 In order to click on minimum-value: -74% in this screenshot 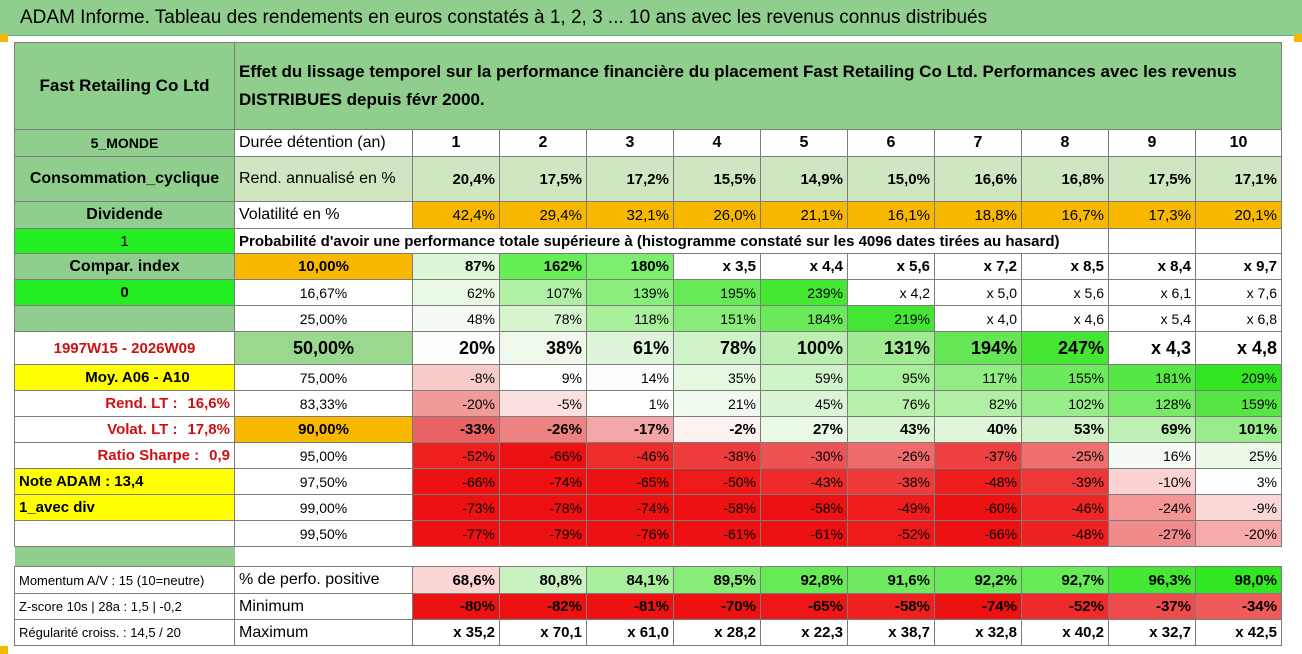, I will do `click(978, 606)`.